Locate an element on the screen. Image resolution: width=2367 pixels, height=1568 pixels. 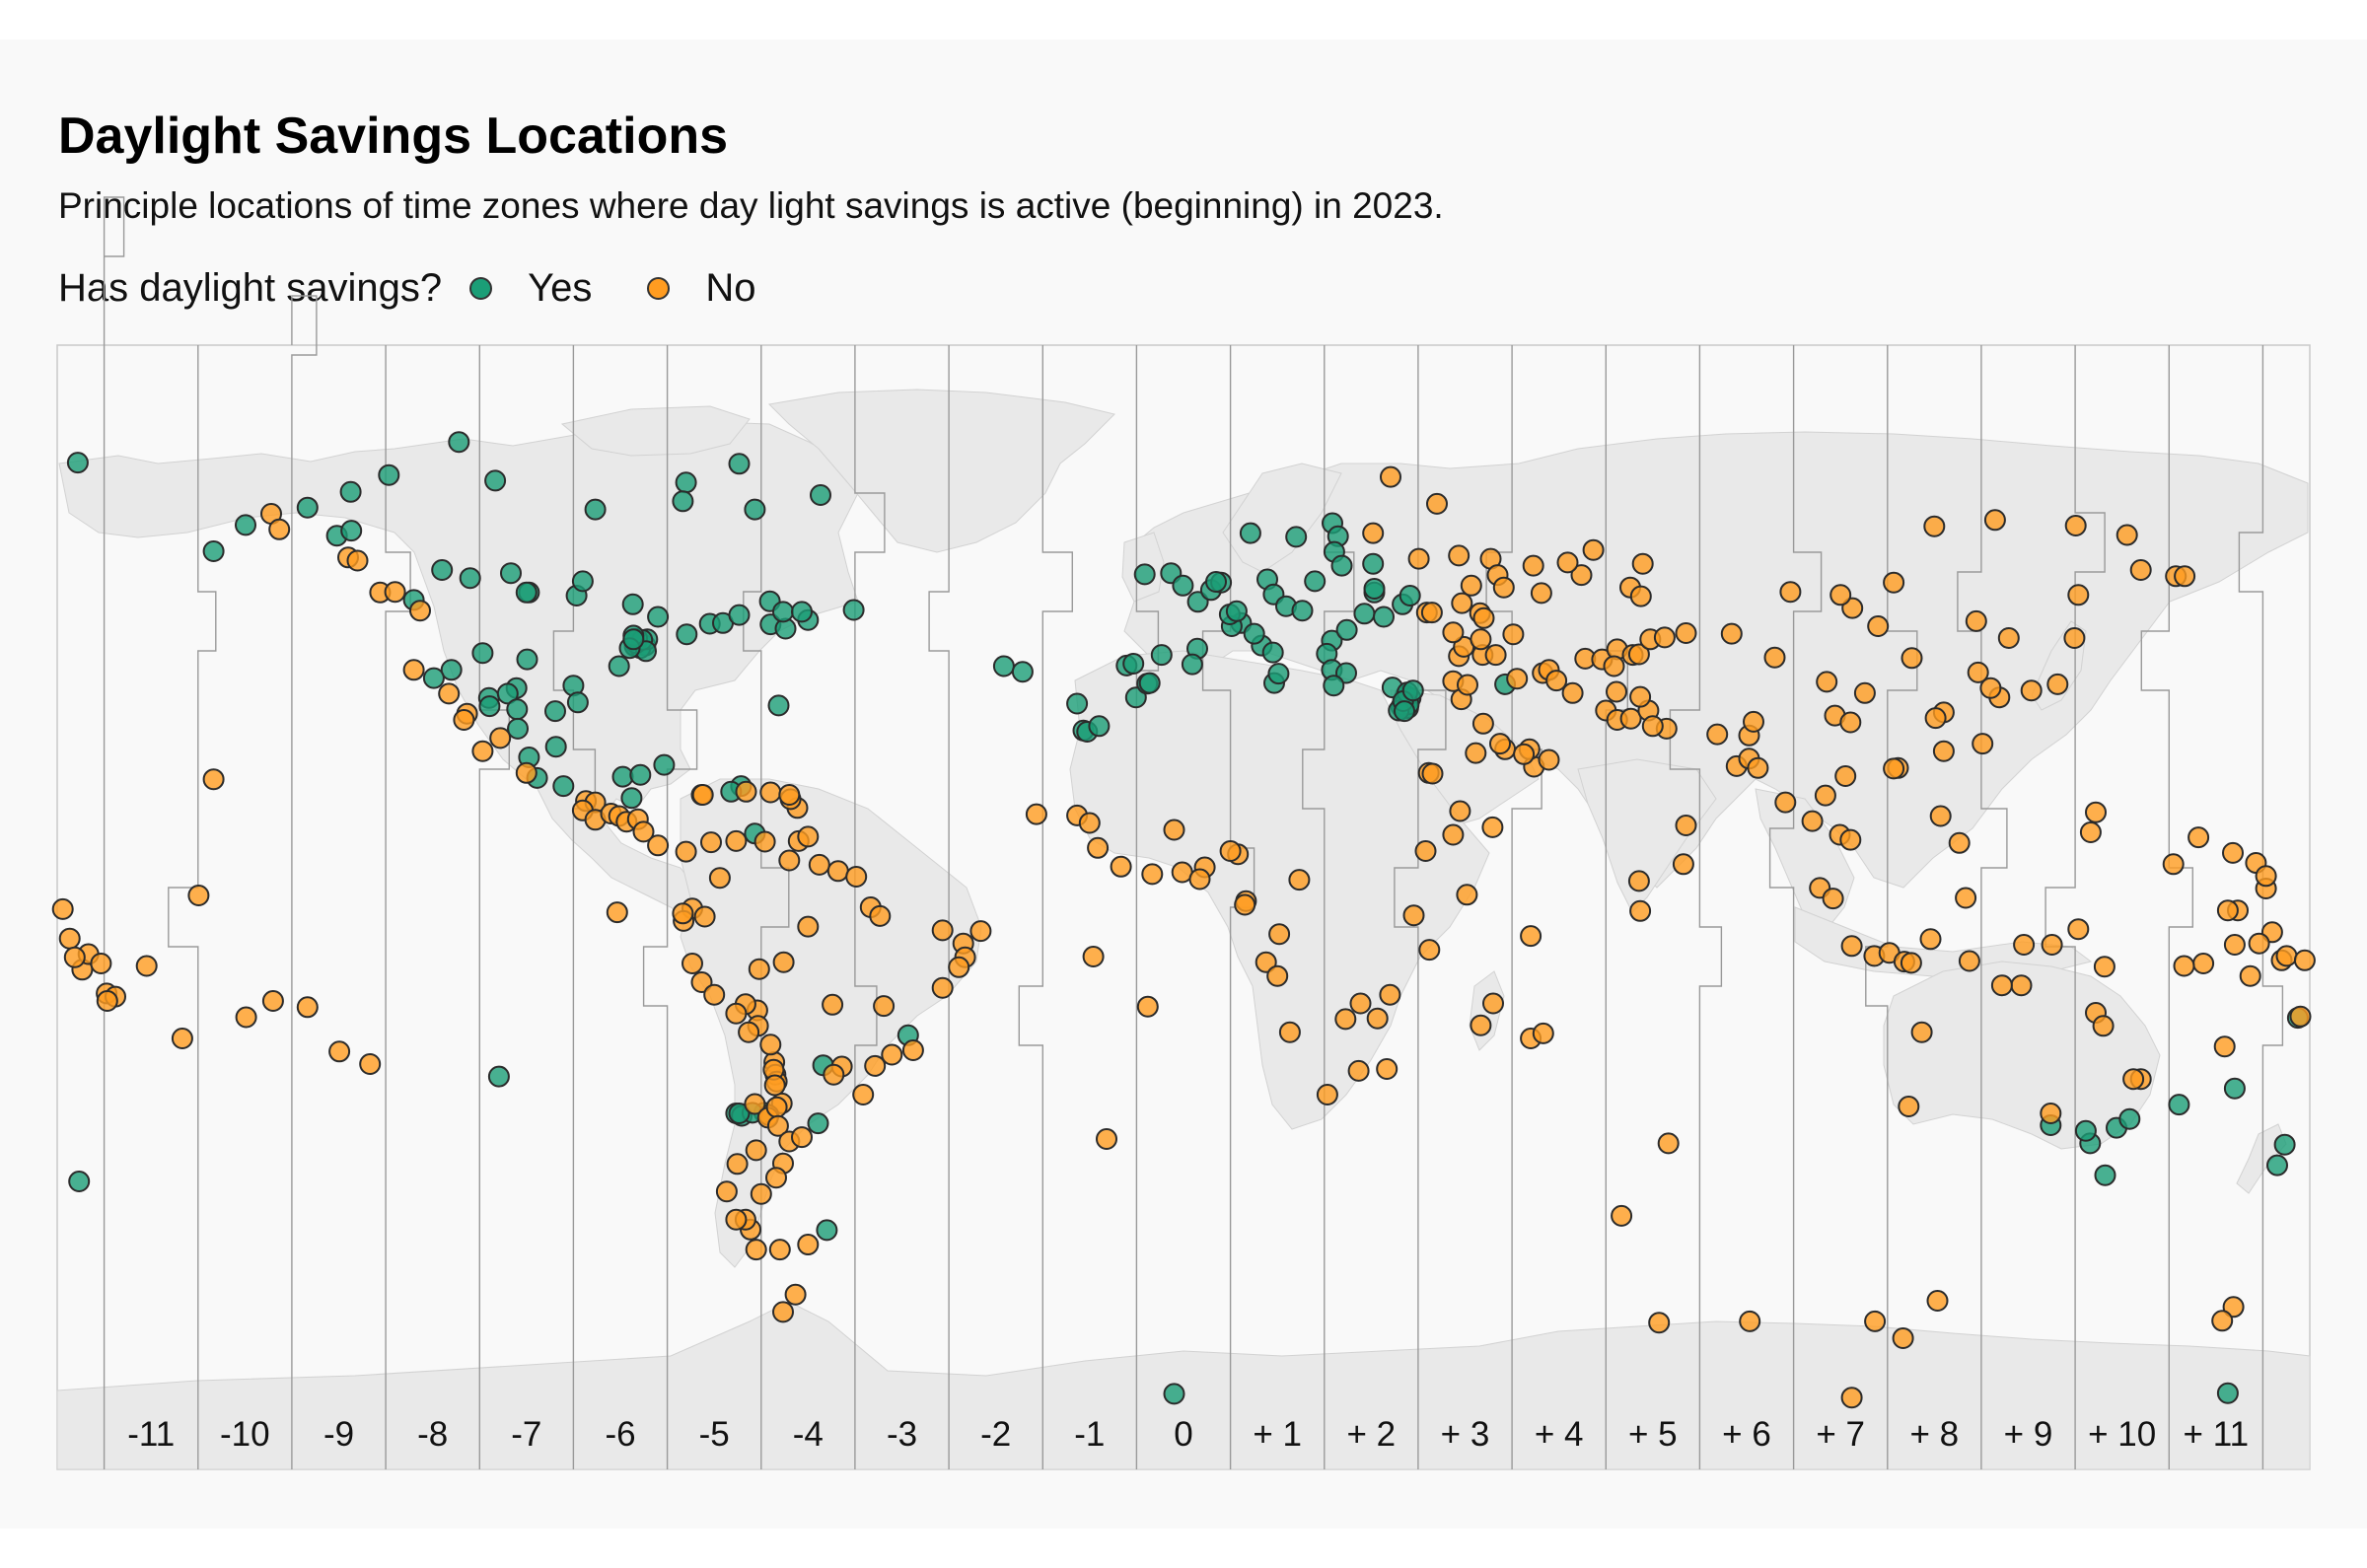
landmass-india is located at coordinates (1647, 835).